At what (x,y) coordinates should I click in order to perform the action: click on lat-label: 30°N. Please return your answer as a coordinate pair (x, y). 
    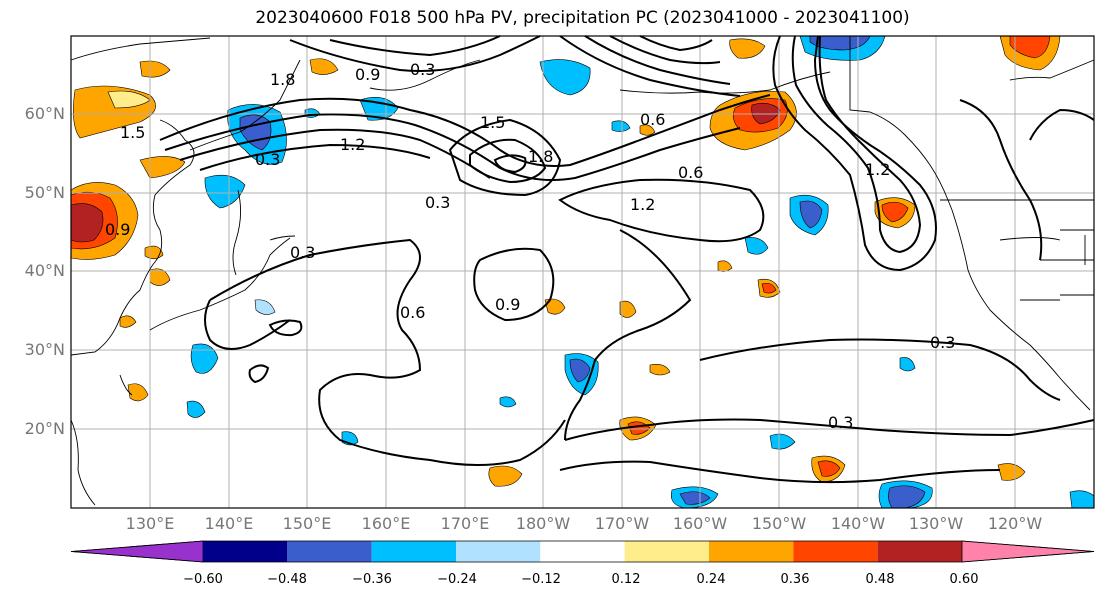
    Looking at the image, I should click on (44, 349).